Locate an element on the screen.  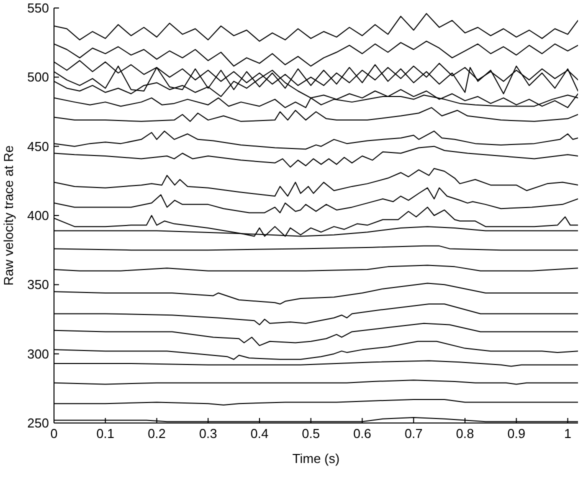
y-tick-label: 500 is located at coordinates (38, 77).